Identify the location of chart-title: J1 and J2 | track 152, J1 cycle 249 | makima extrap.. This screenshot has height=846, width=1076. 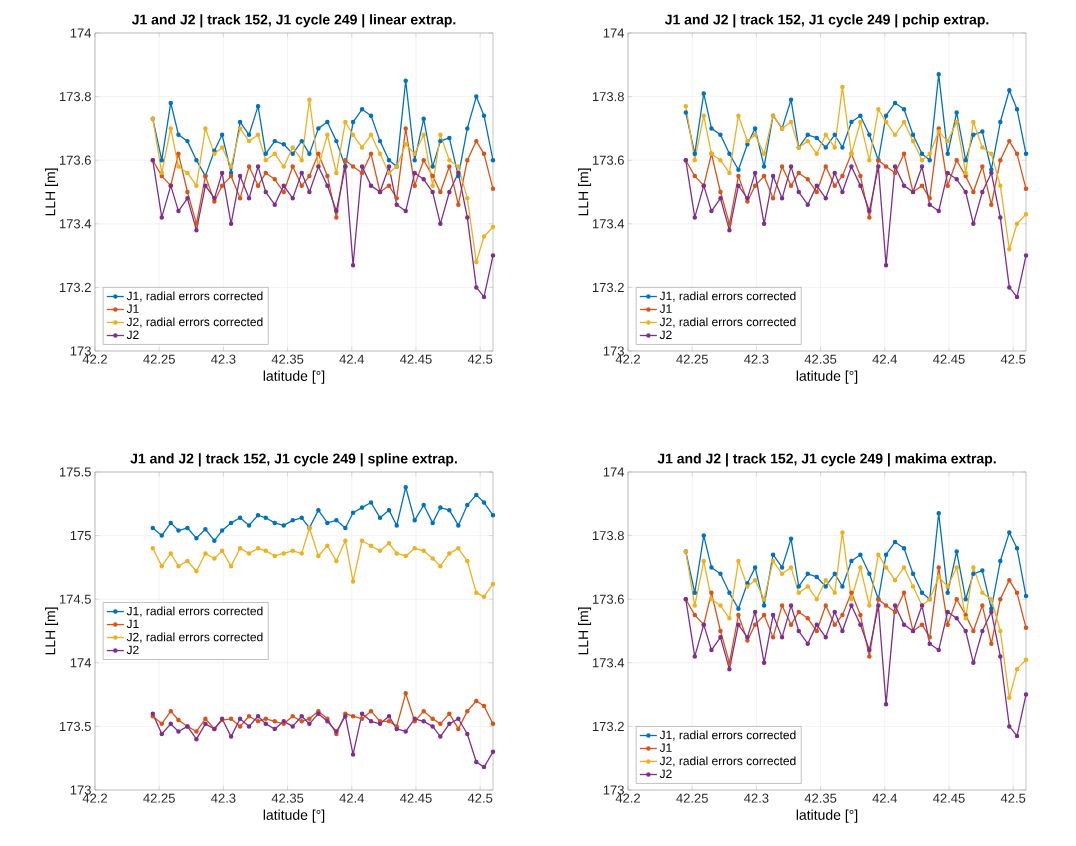
(826, 460).